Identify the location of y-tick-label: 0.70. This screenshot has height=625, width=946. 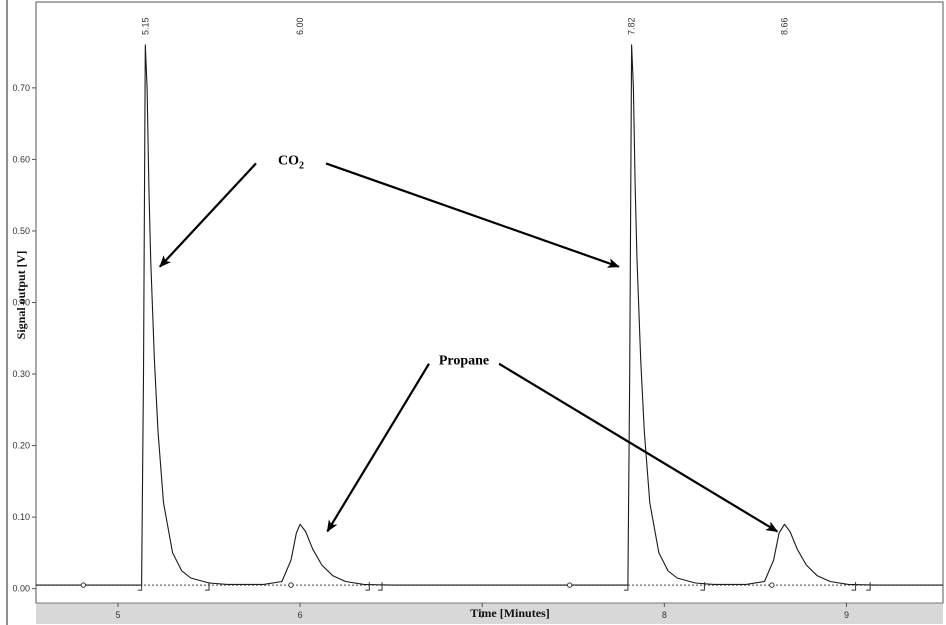
(21, 88).